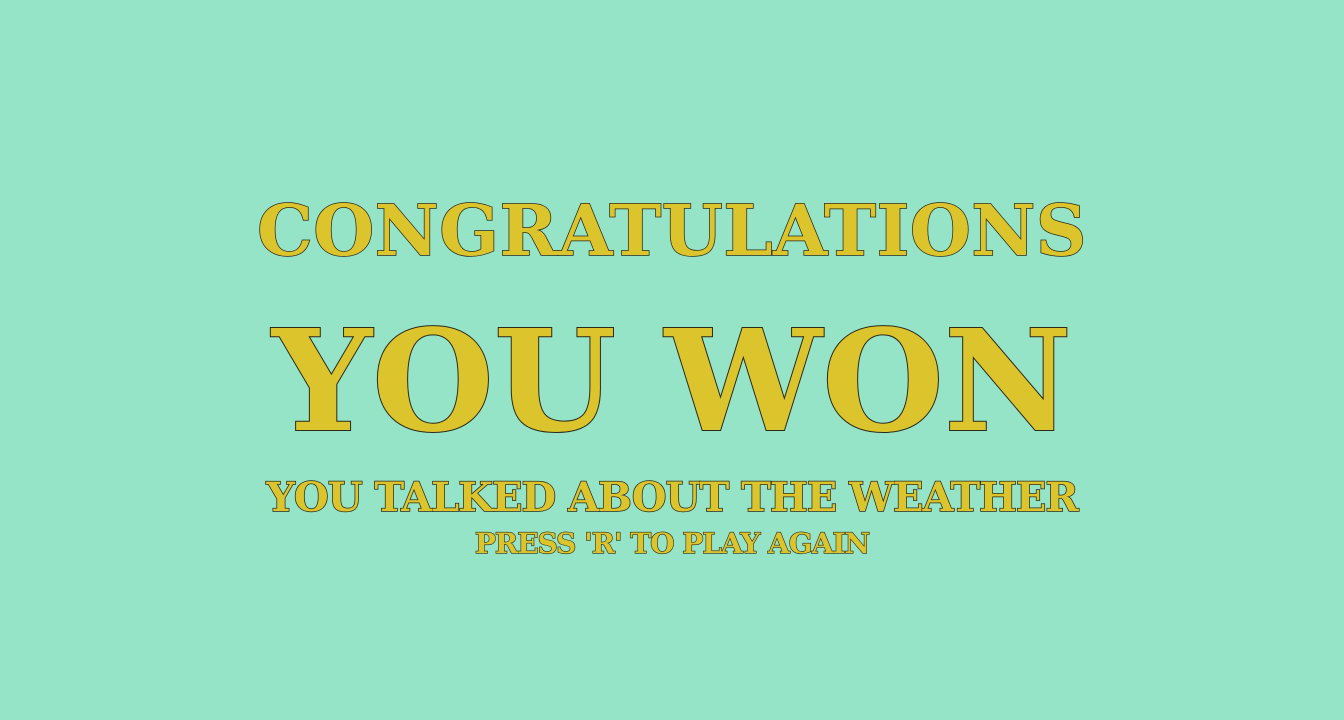 The image size is (1344, 720). What do you see at coordinates (672, 382) in the screenshot?
I see `you-won-title: YOU WON` at bounding box center [672, 382].